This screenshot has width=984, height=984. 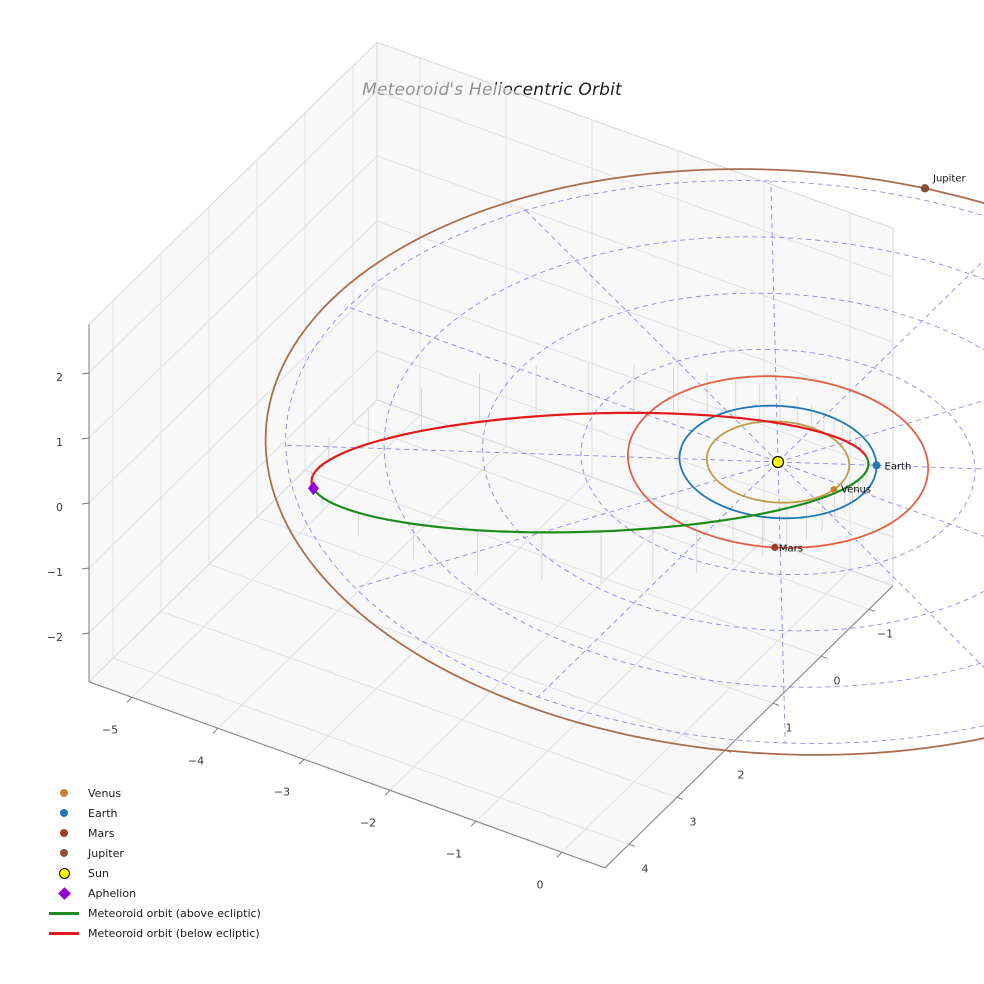 What do you see at coordinates (64, 873) in the screenshot?
I see `sun-legend-marker-icon` at bounding box center [64, 873].